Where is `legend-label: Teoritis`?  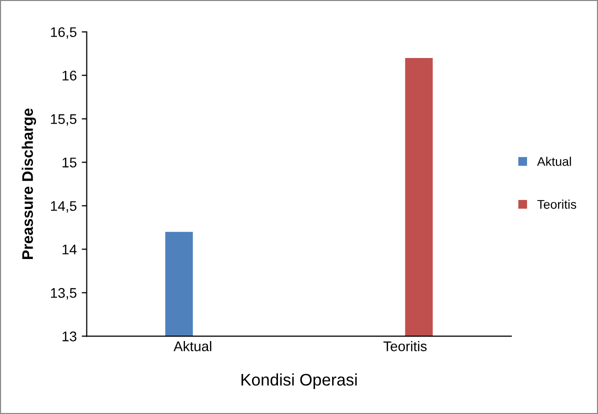 legend-label: Teoritis is located at coordinates (556, 204).